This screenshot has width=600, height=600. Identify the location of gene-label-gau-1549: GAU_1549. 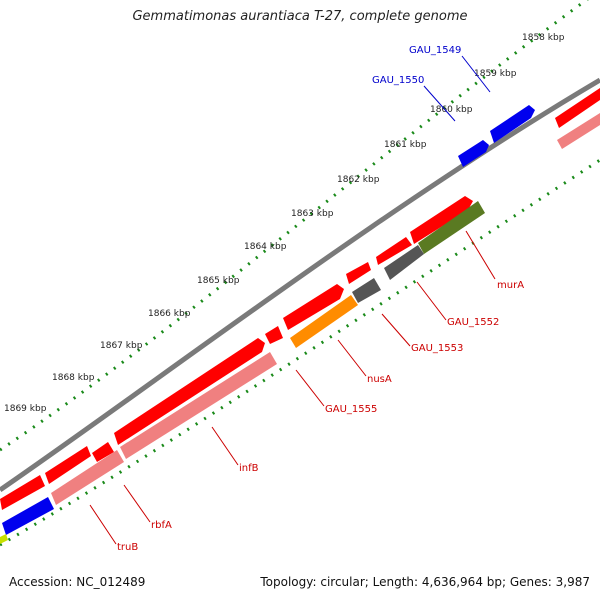
(435, 50).